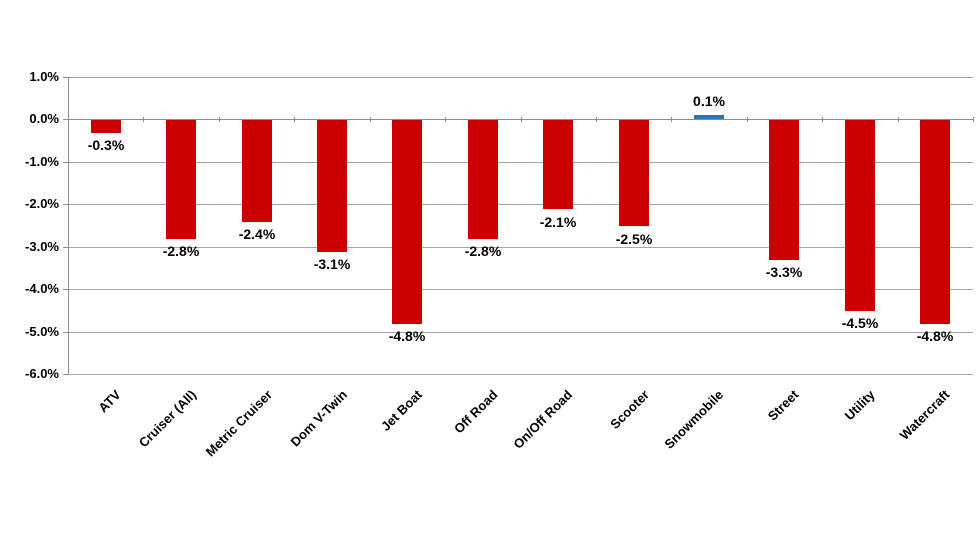  Describe the element at coordinates (44, 76) in the screenshot. I see `y-axis-label: 1.0%` at that location.